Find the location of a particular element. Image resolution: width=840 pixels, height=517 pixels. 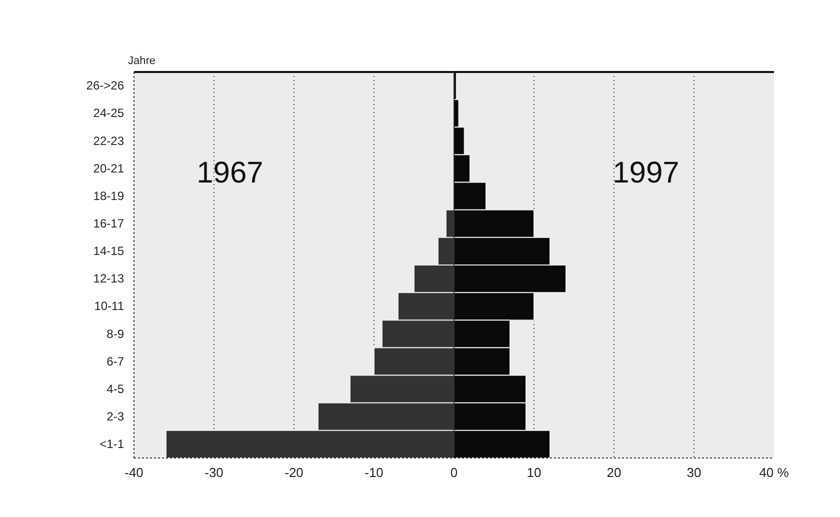

text: 1997 is located at coordinates (646, 173).